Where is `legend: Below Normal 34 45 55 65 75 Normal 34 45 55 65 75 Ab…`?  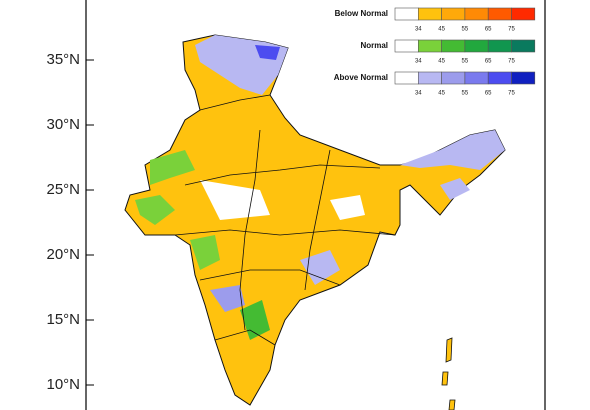
legend: Below Normal 34 45 55 65 75 Normal 34 45 55 65 75 Ab… is located at coordinates (435, 52).